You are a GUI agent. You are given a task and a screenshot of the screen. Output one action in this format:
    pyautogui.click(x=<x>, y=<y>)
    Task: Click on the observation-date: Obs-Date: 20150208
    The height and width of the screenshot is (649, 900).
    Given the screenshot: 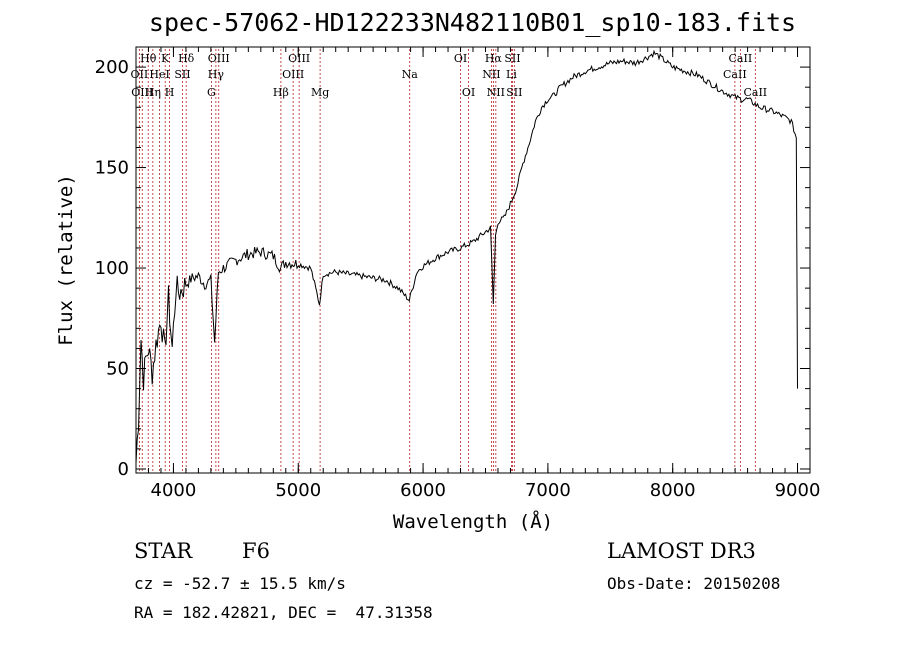 What is the action you would take?
    pyautogui.click(x=694, y=583)
    